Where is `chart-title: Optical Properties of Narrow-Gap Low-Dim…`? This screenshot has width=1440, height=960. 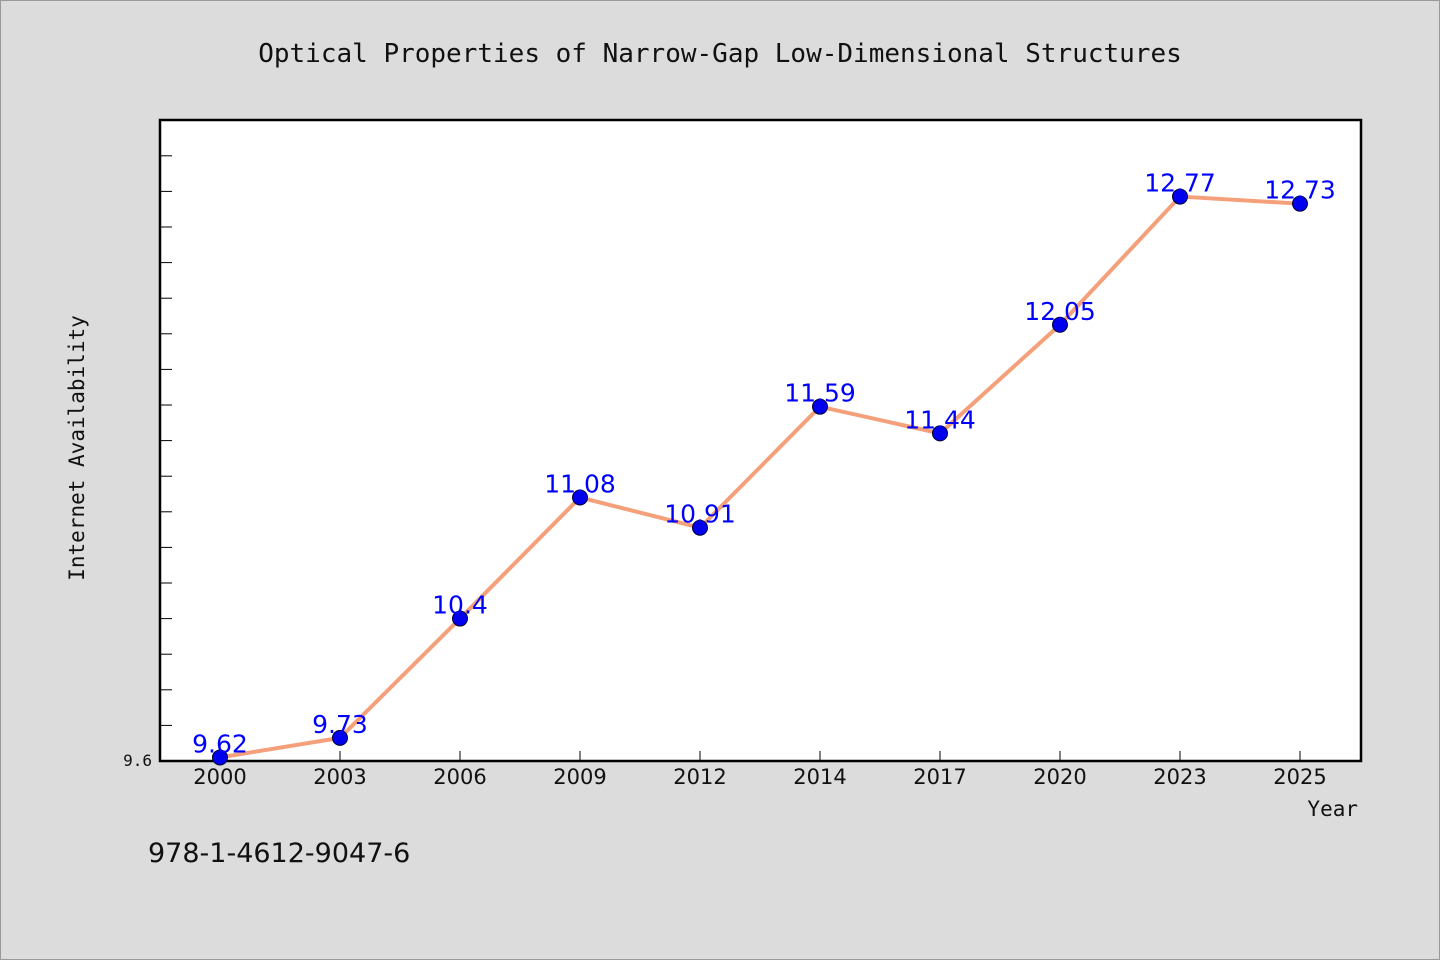
chart-title: Optical Properties of Narrow-Gap Low-Dim… is located at coordinates (720, 54).